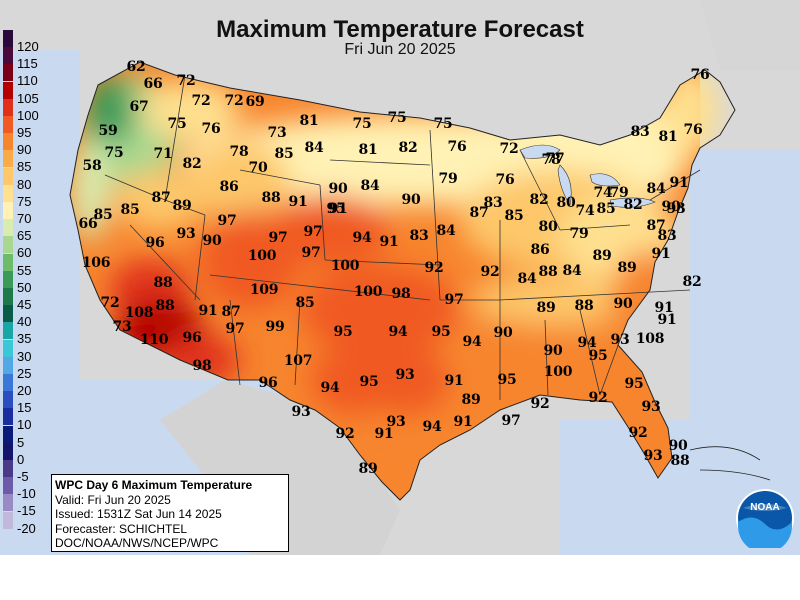 This screenshot has height=600, width=800. What do you see at coordinates (24, 236) in the screenshot?
I see `legend-label: 65` at bounding box center [24, 236].